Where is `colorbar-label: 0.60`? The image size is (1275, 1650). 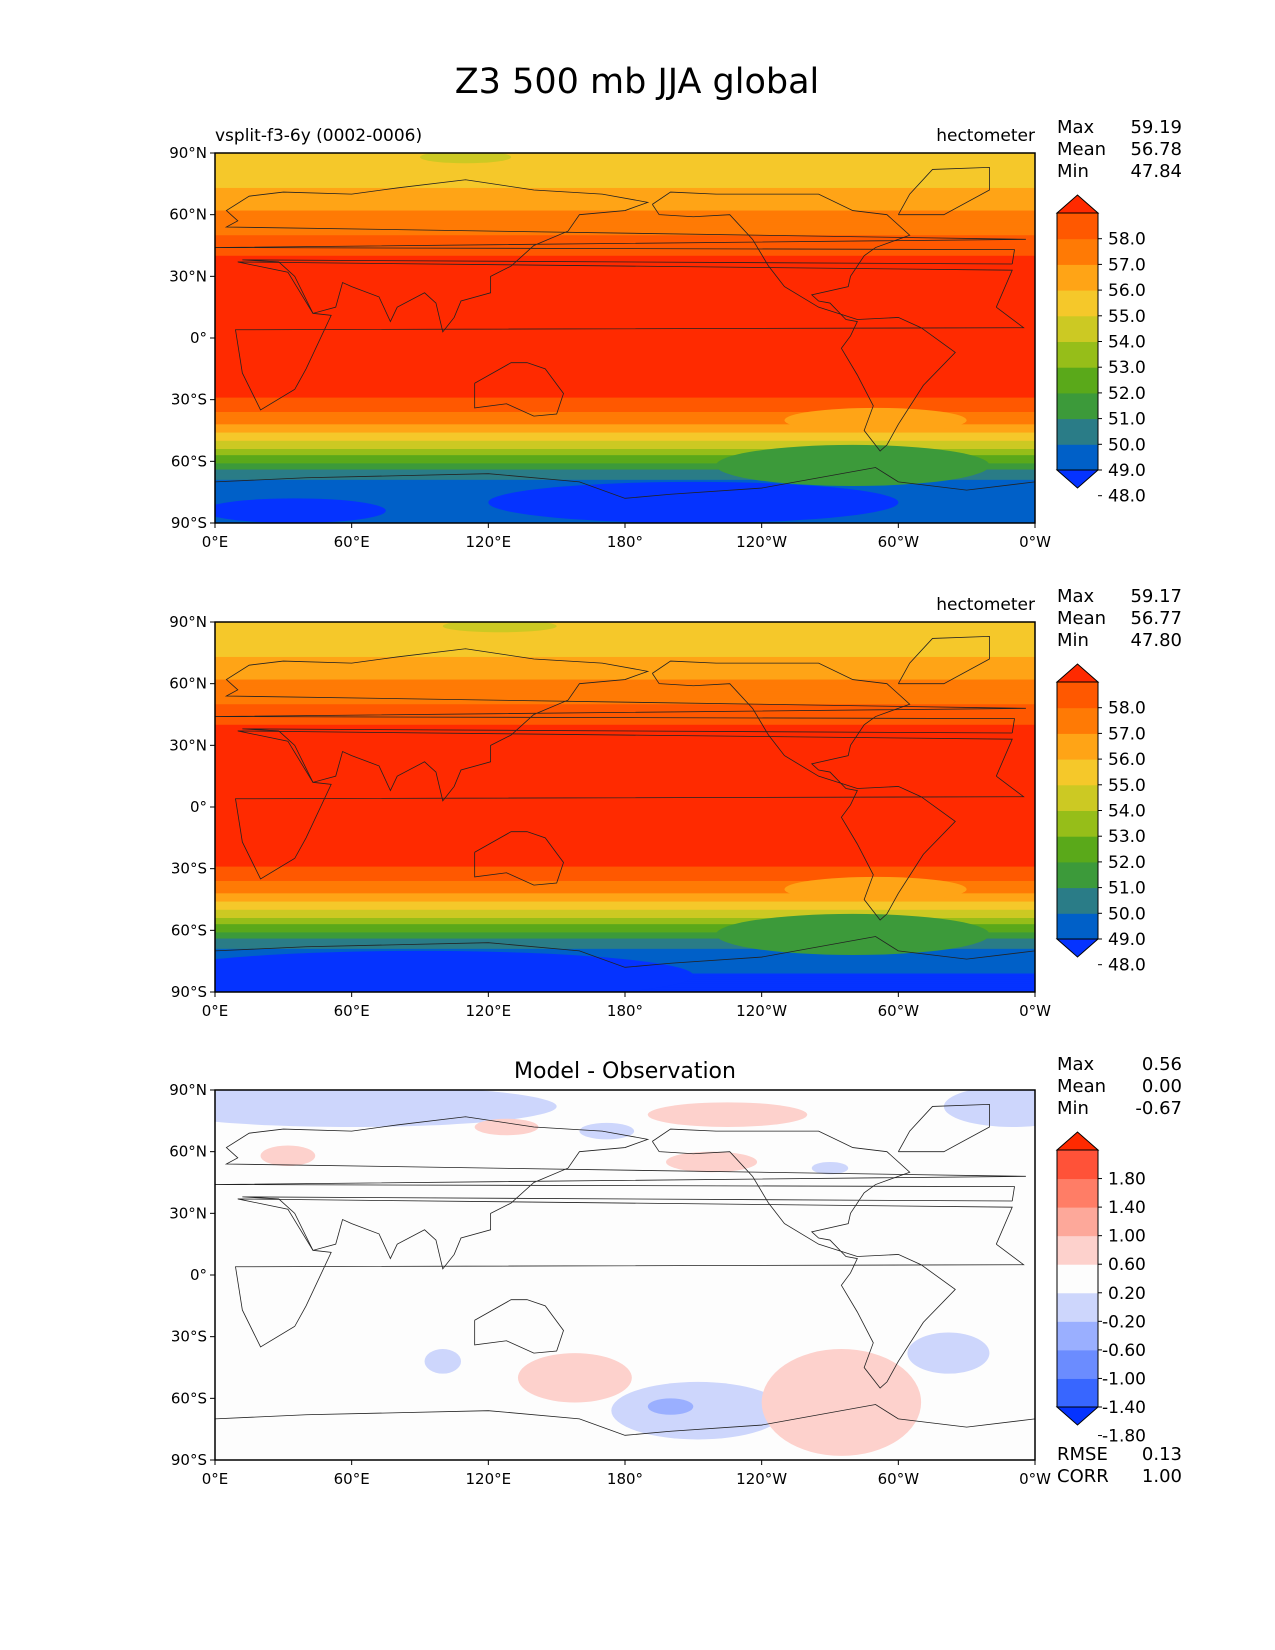
colorbar-label: 0.60 is located at coordinates (1127, 1265).